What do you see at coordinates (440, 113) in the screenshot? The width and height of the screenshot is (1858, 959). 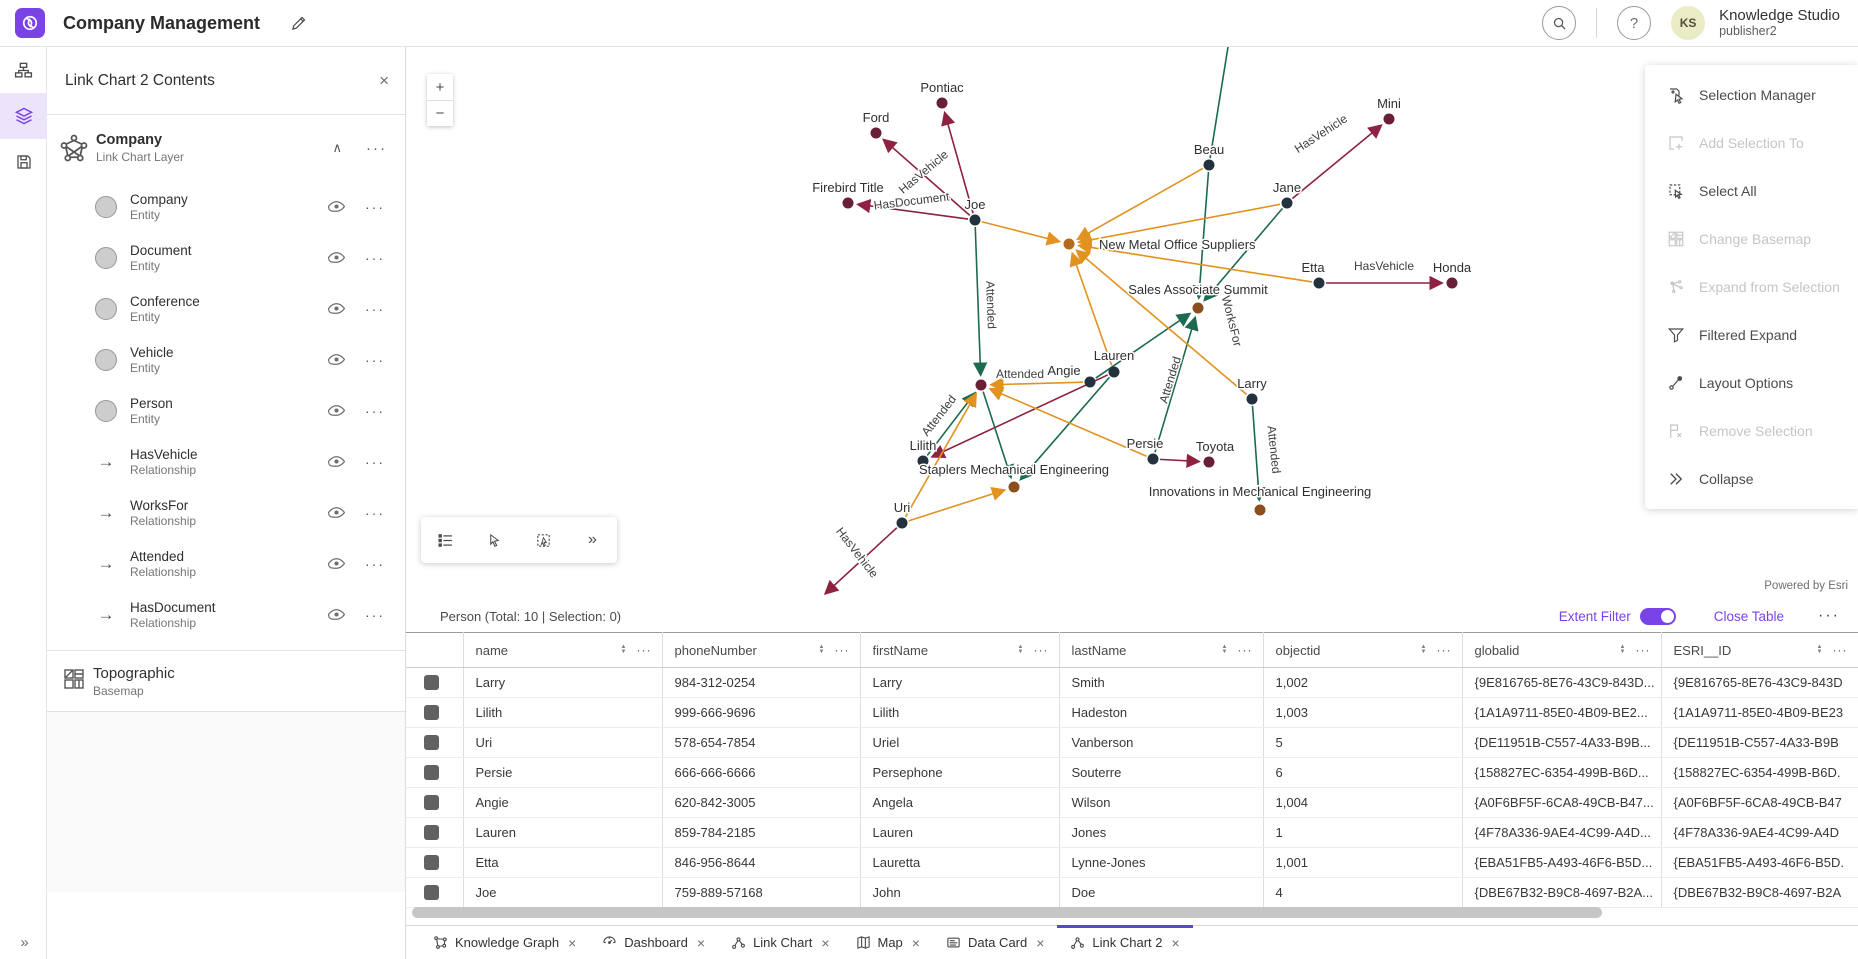 I see `zoom-out-button: −` at bounding box center [440, 113].